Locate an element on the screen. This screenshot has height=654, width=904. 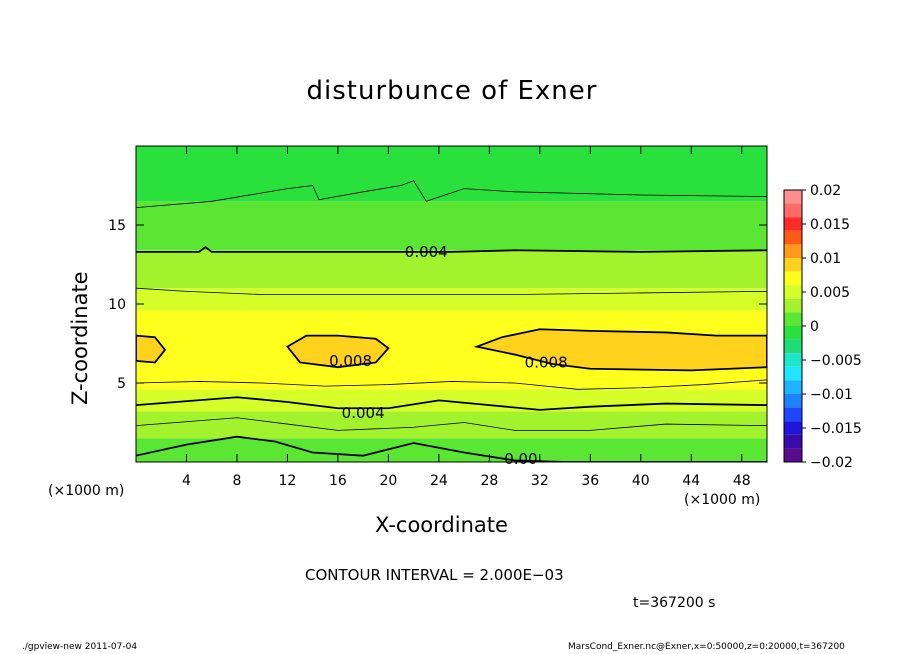
x-tick-label: 8 is located at coordinates (236, 481).